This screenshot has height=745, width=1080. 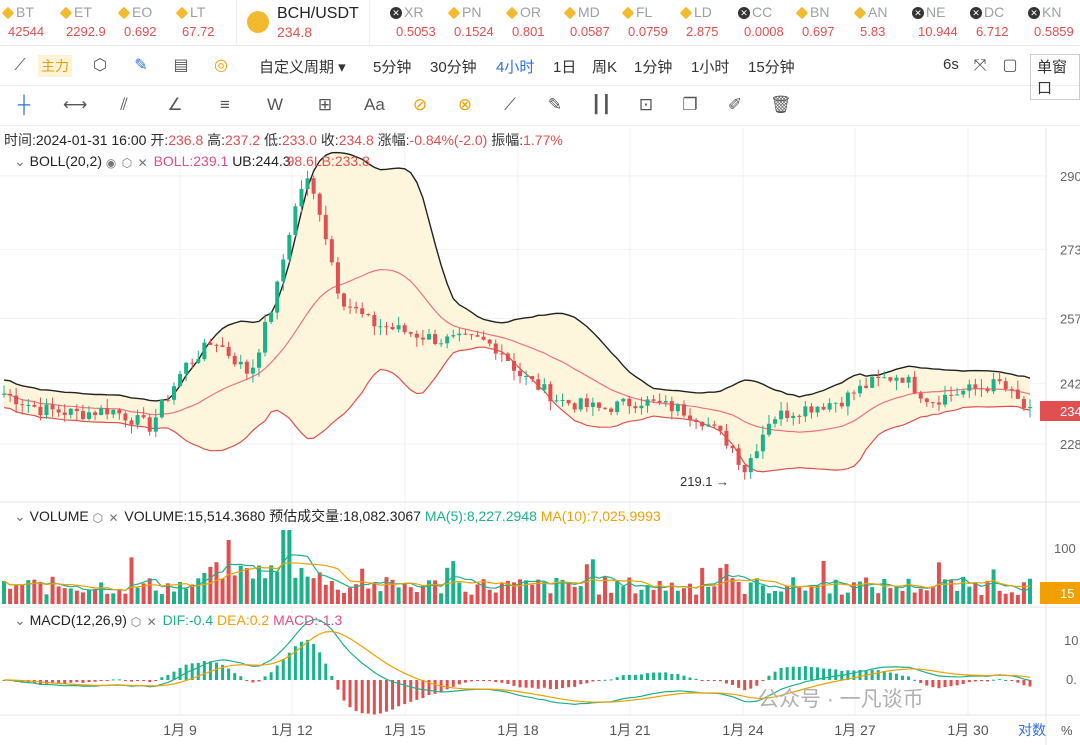 I want to click on hexagon-settings-icon: ⬡, so click(x=100, y=65).